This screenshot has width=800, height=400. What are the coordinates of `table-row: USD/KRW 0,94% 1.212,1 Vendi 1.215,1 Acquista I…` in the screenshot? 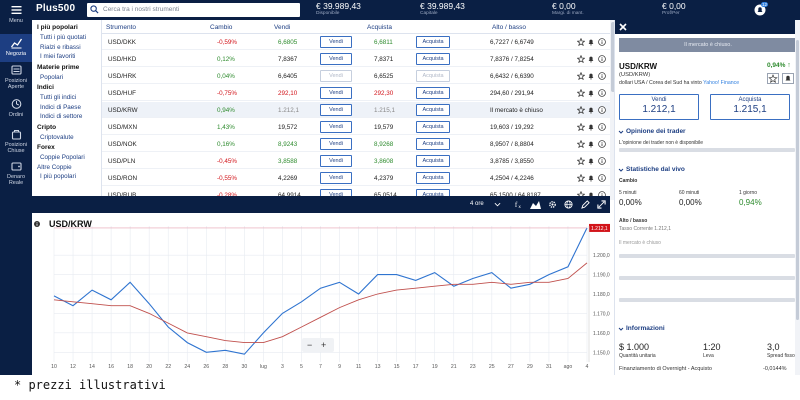 It's located at (356, 110).